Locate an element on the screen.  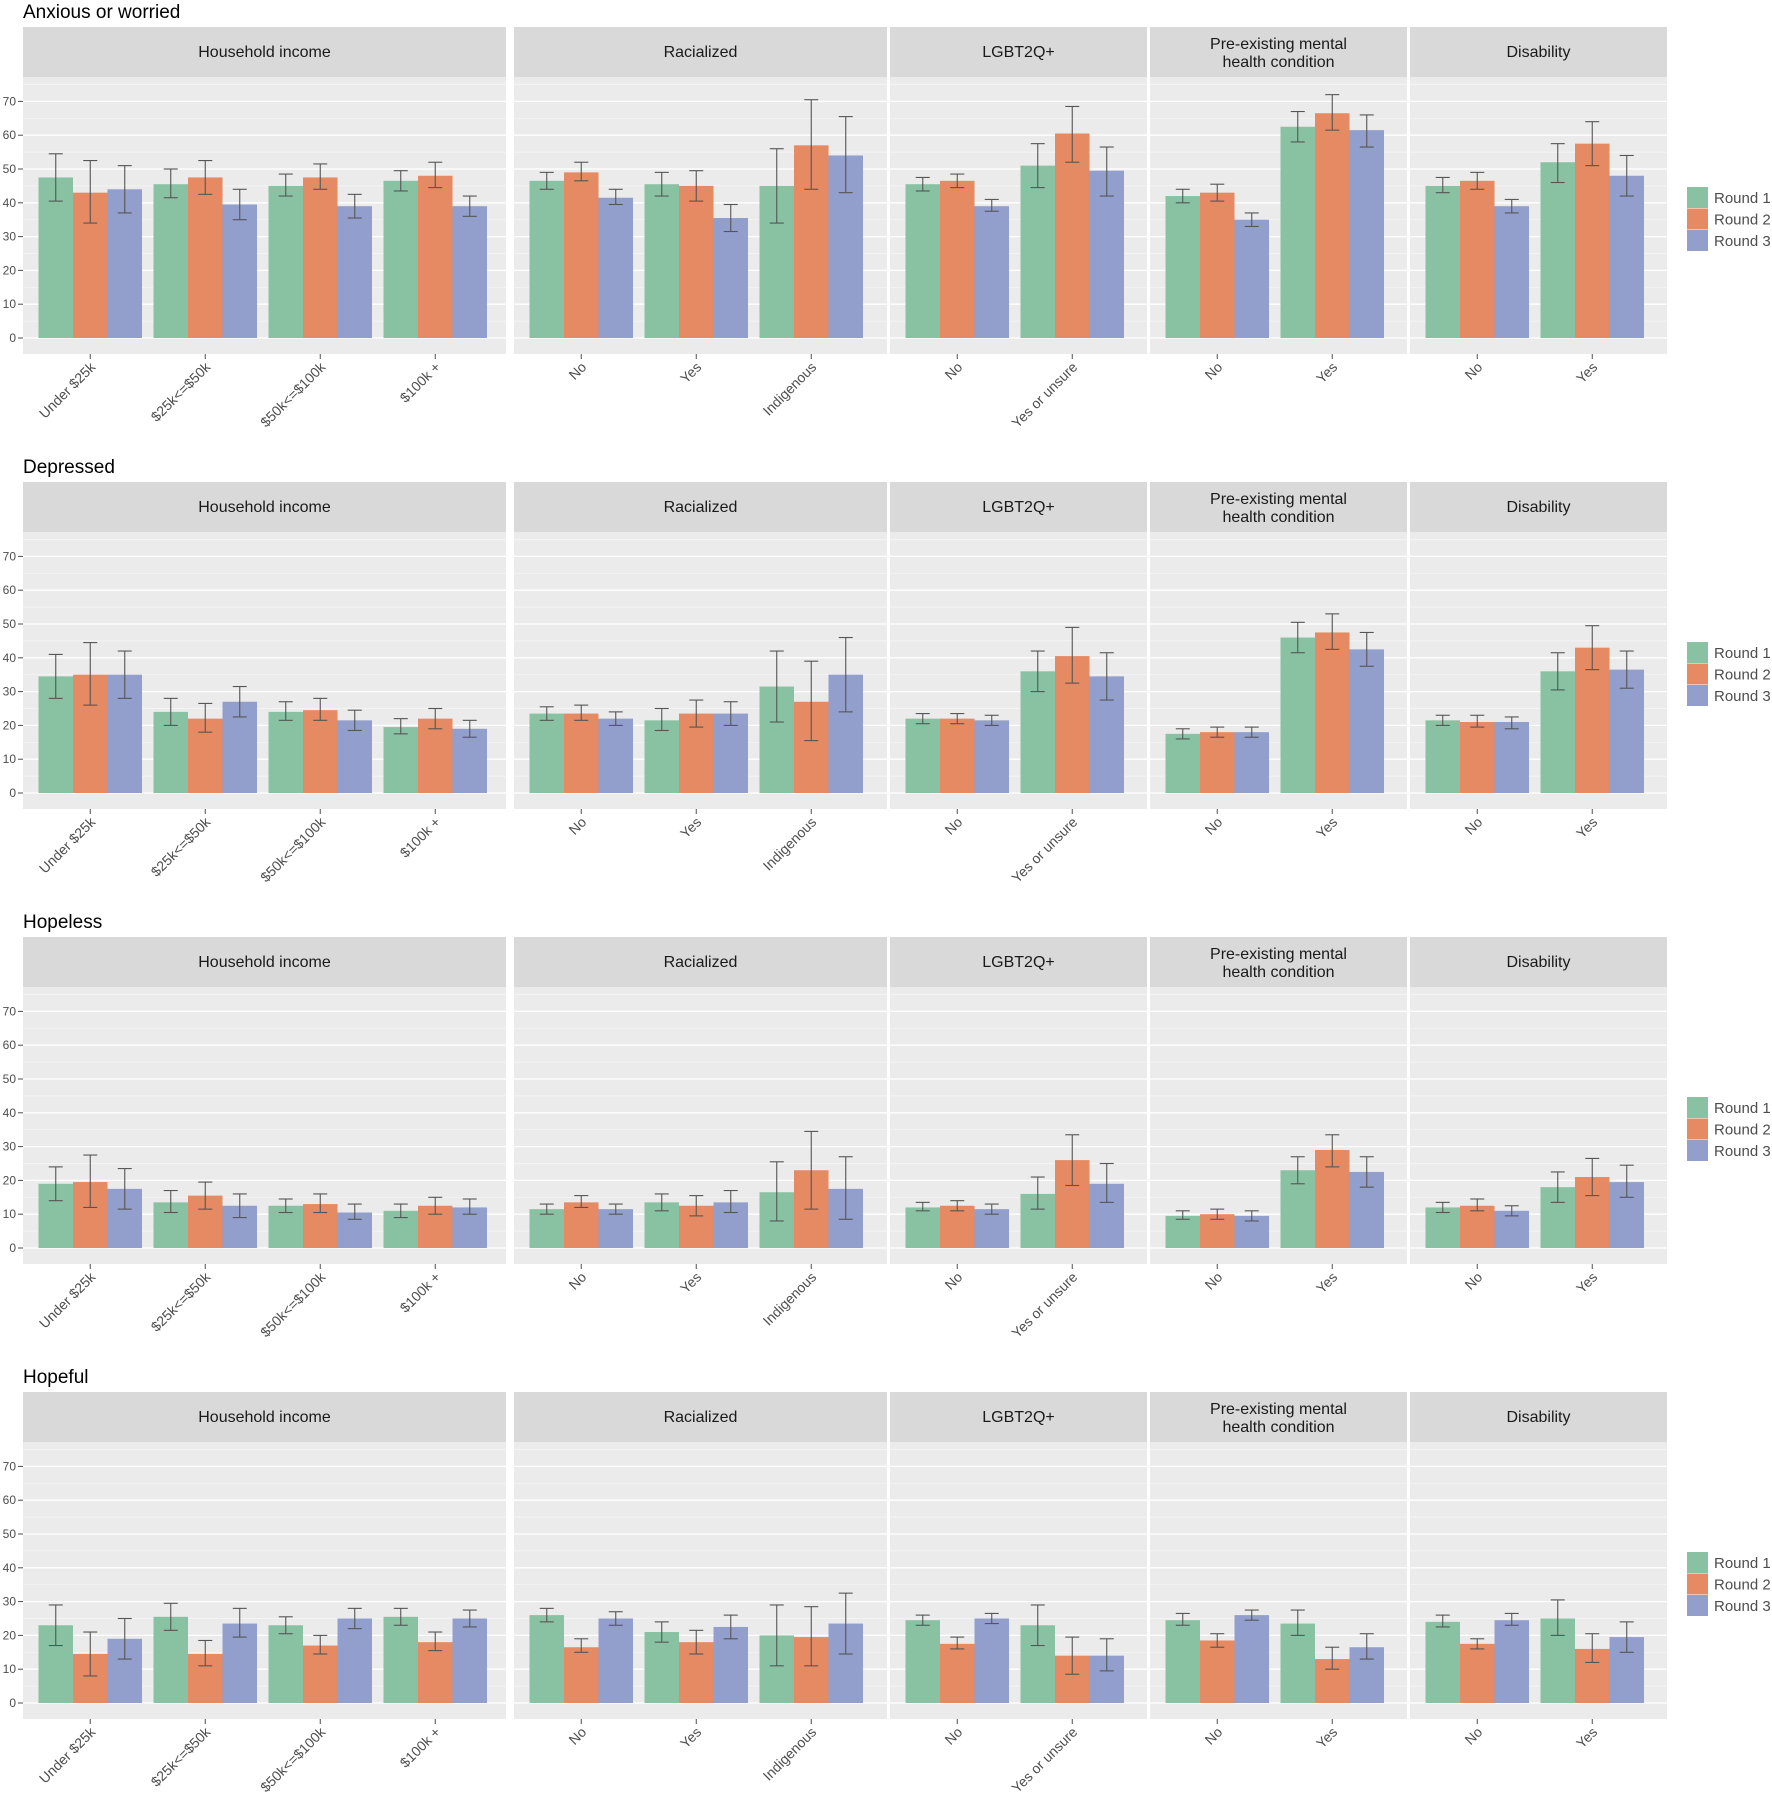
x-tick-label: Yes is located at coordinates (1586, 372).